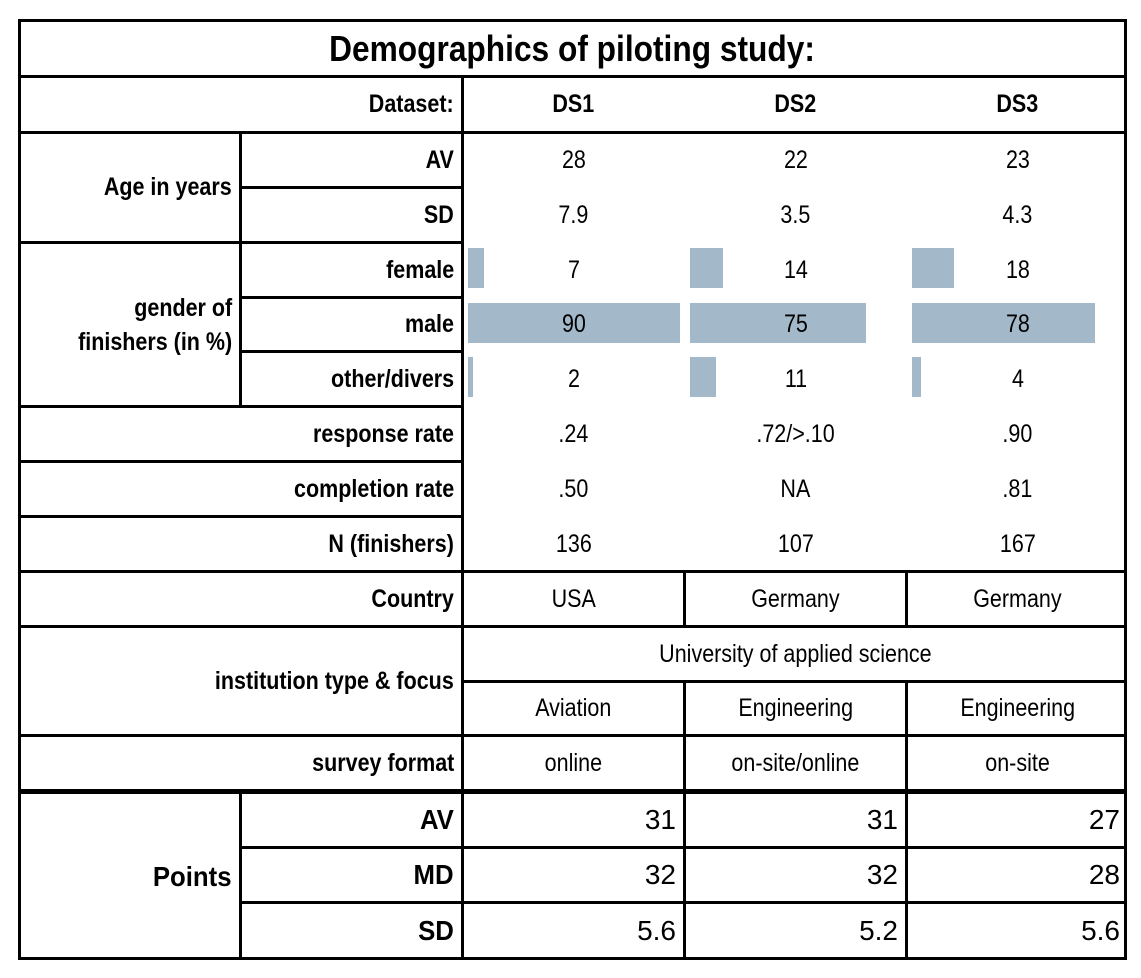 This screenshot has width=1141, height=978. I want to click on gender-bar-female-ds2, so click(706, 268).